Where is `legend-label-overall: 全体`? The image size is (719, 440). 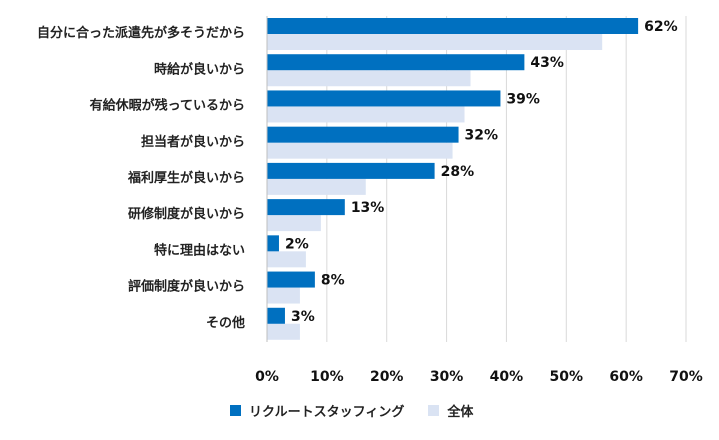 legend-label-overall: 全体 is located at coordinates (460, 412).